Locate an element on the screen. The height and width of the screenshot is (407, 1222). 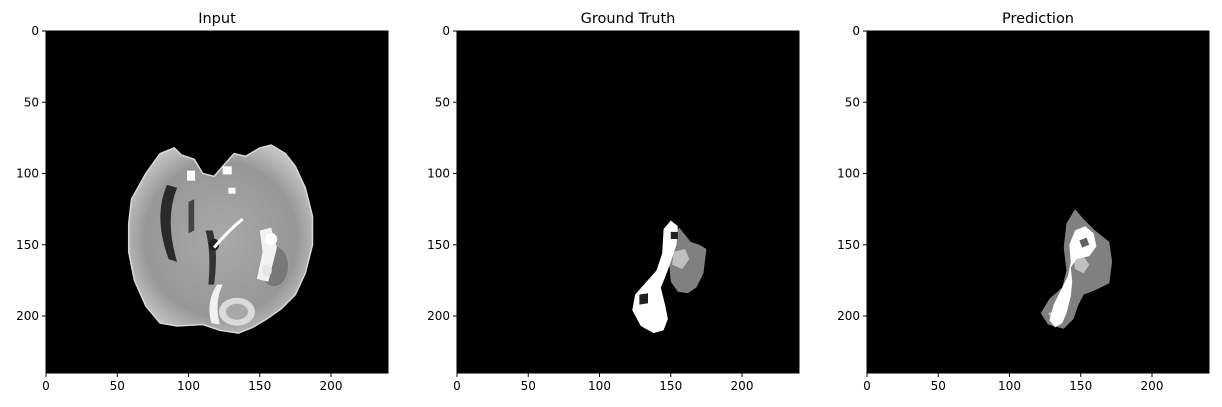
ground-truth-xtick-label-100: 100 is located at coordinates (599, 386).